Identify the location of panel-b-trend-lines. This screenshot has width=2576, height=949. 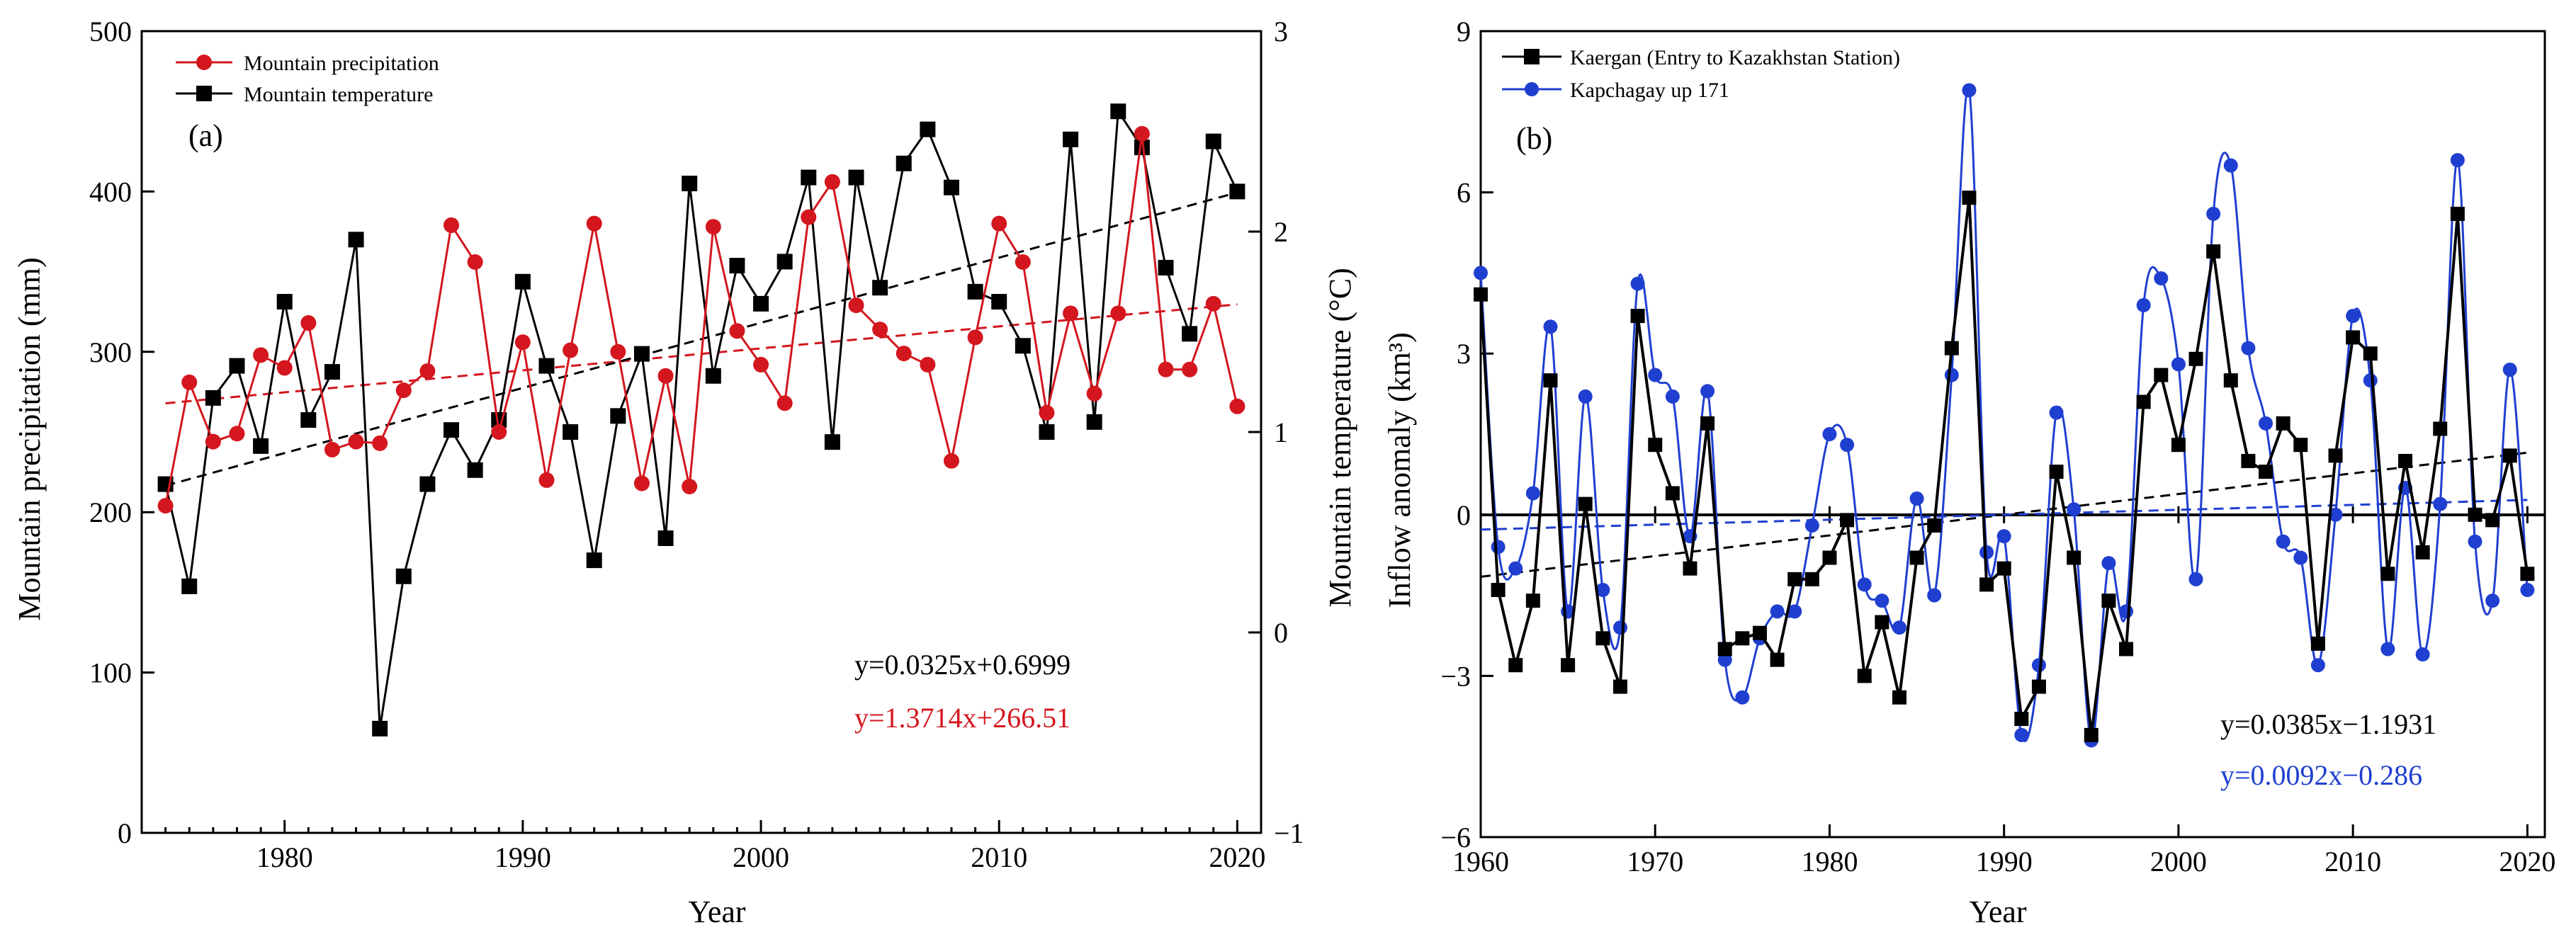
(2004, 514).